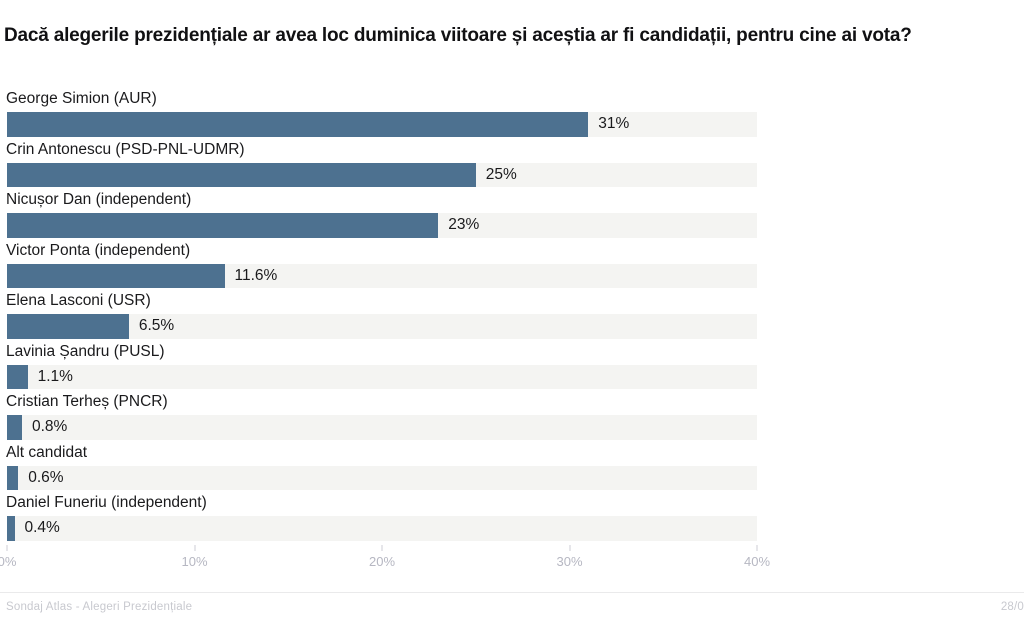 This screenshot has width=1024, height=617. I want to click on value-label: 1.1%, so click(55, 376).